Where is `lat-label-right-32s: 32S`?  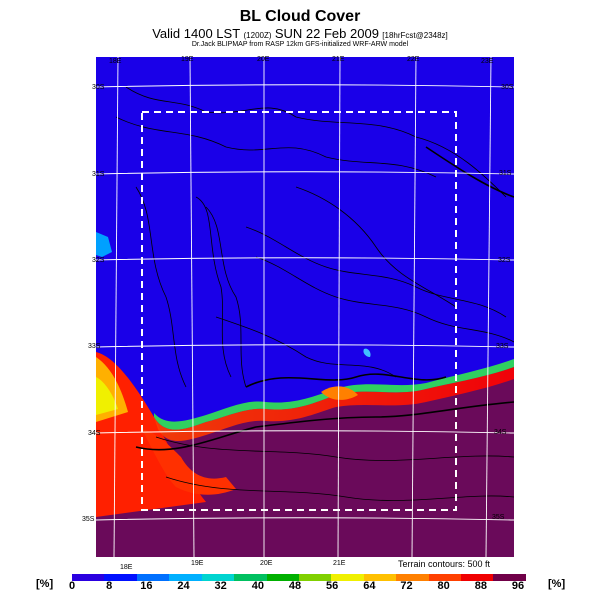 lat-label-right-32s: 32S is located at coordinates (504, 260).